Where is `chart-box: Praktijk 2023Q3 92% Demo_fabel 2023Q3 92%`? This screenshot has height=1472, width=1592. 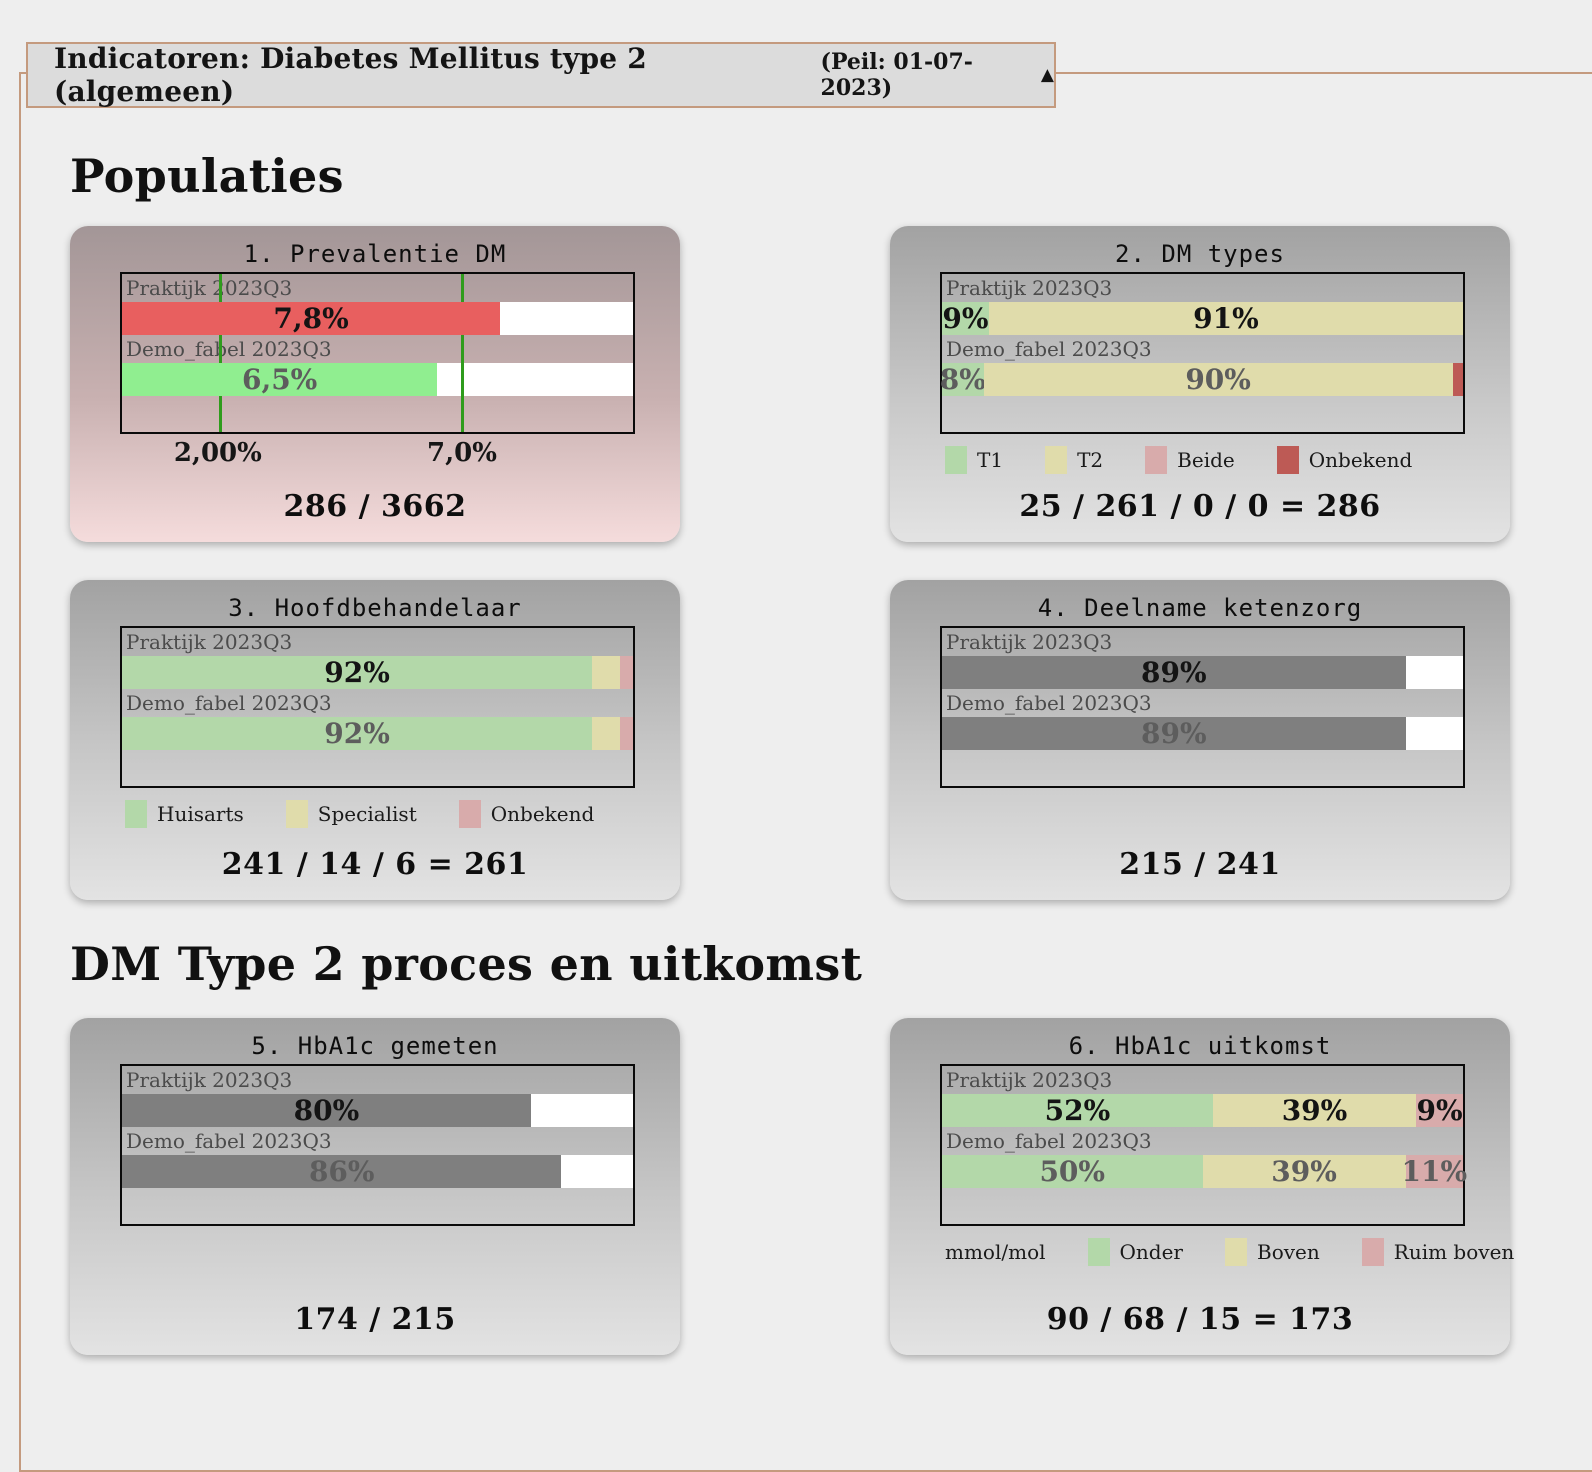
chart-box: Praktijk 2023Q3 92% Demo_fabel 2023Q3 92% is located at coordinates (377, 707).